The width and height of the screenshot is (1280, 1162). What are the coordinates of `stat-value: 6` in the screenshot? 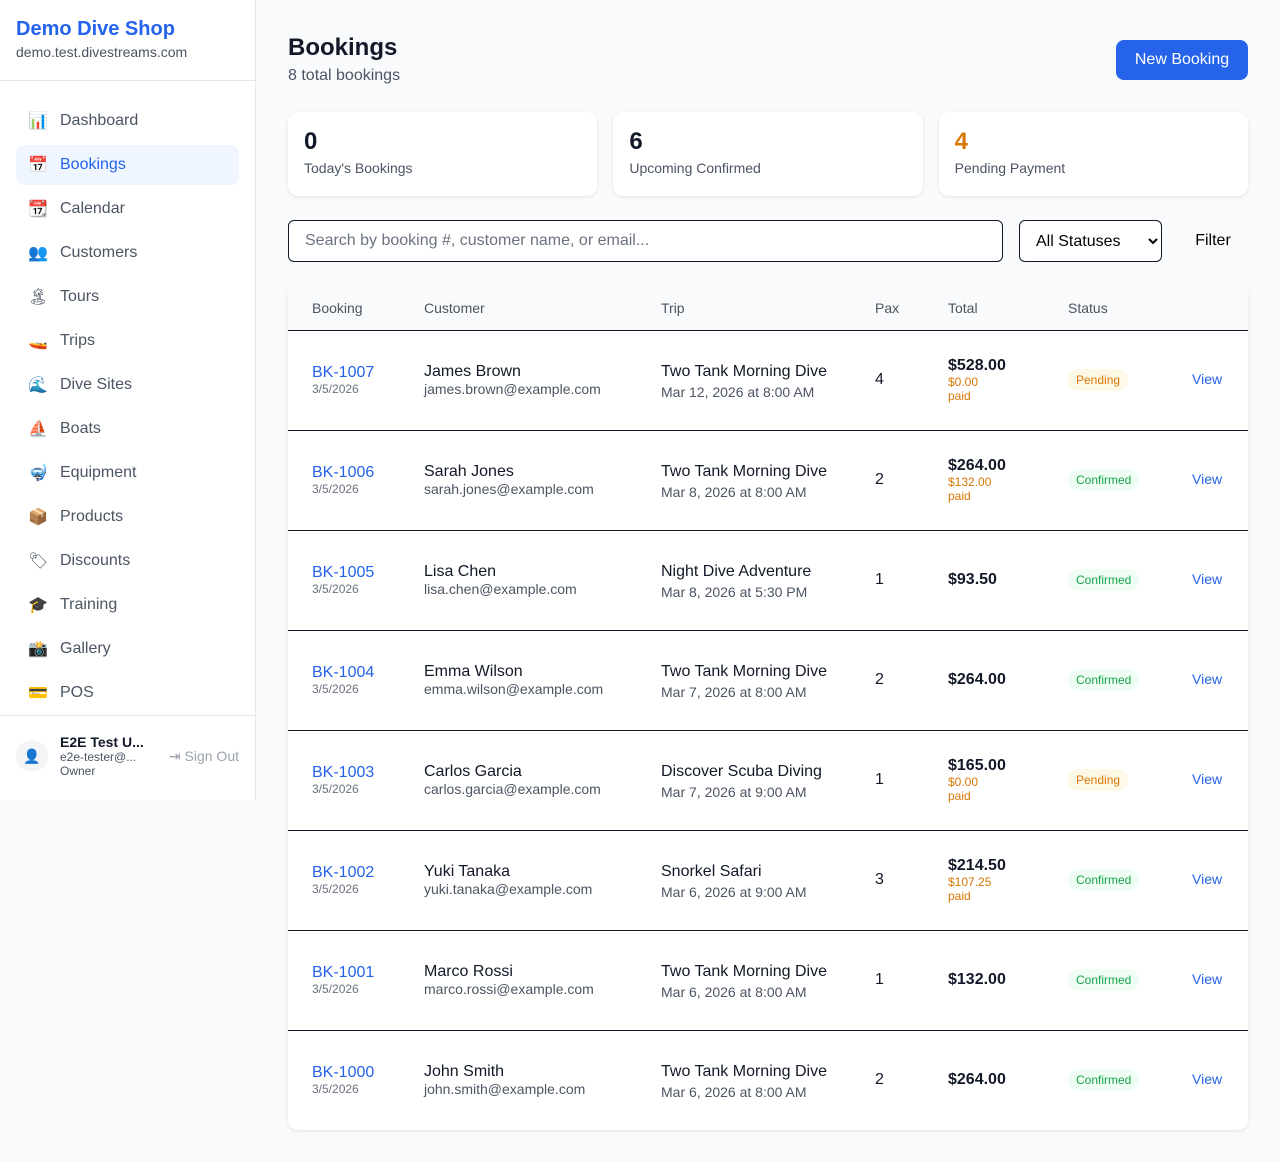 It's located at (636, 141).